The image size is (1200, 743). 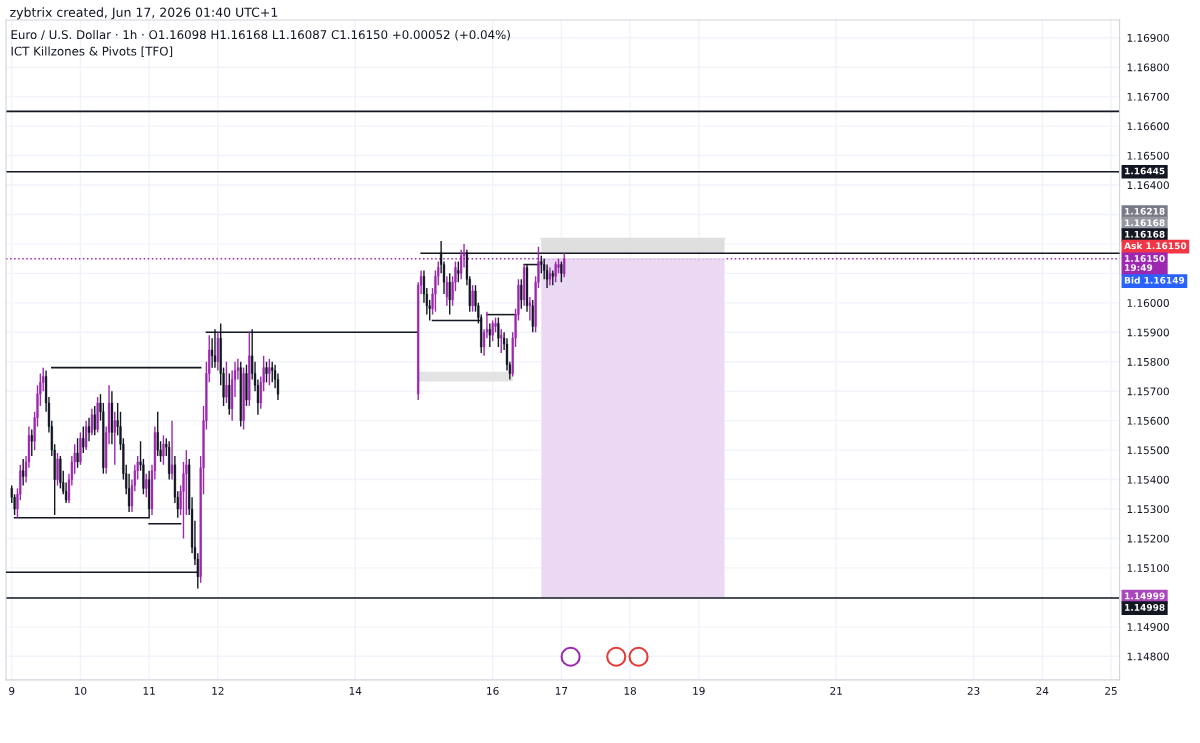 What do you see at coordinates (80, 690) in the screenshot?
I see `x-tick-label: 10` at bounding box center [80, 690].